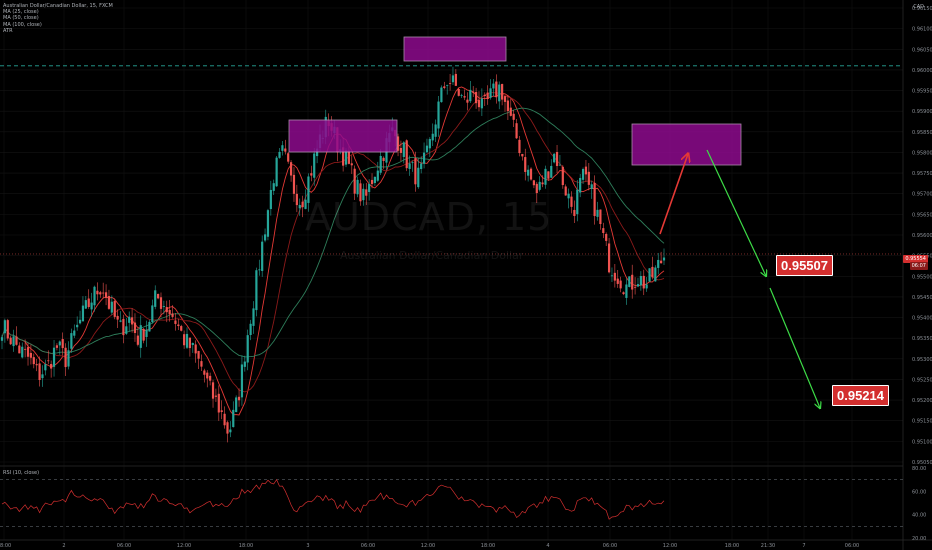 The width and height of the screenshot is (932, 550). What do you see at coordinates (21, 18) in the screenshot?
I see `ma50-legend: MA (50, close)` at bounding box center [21, 18].